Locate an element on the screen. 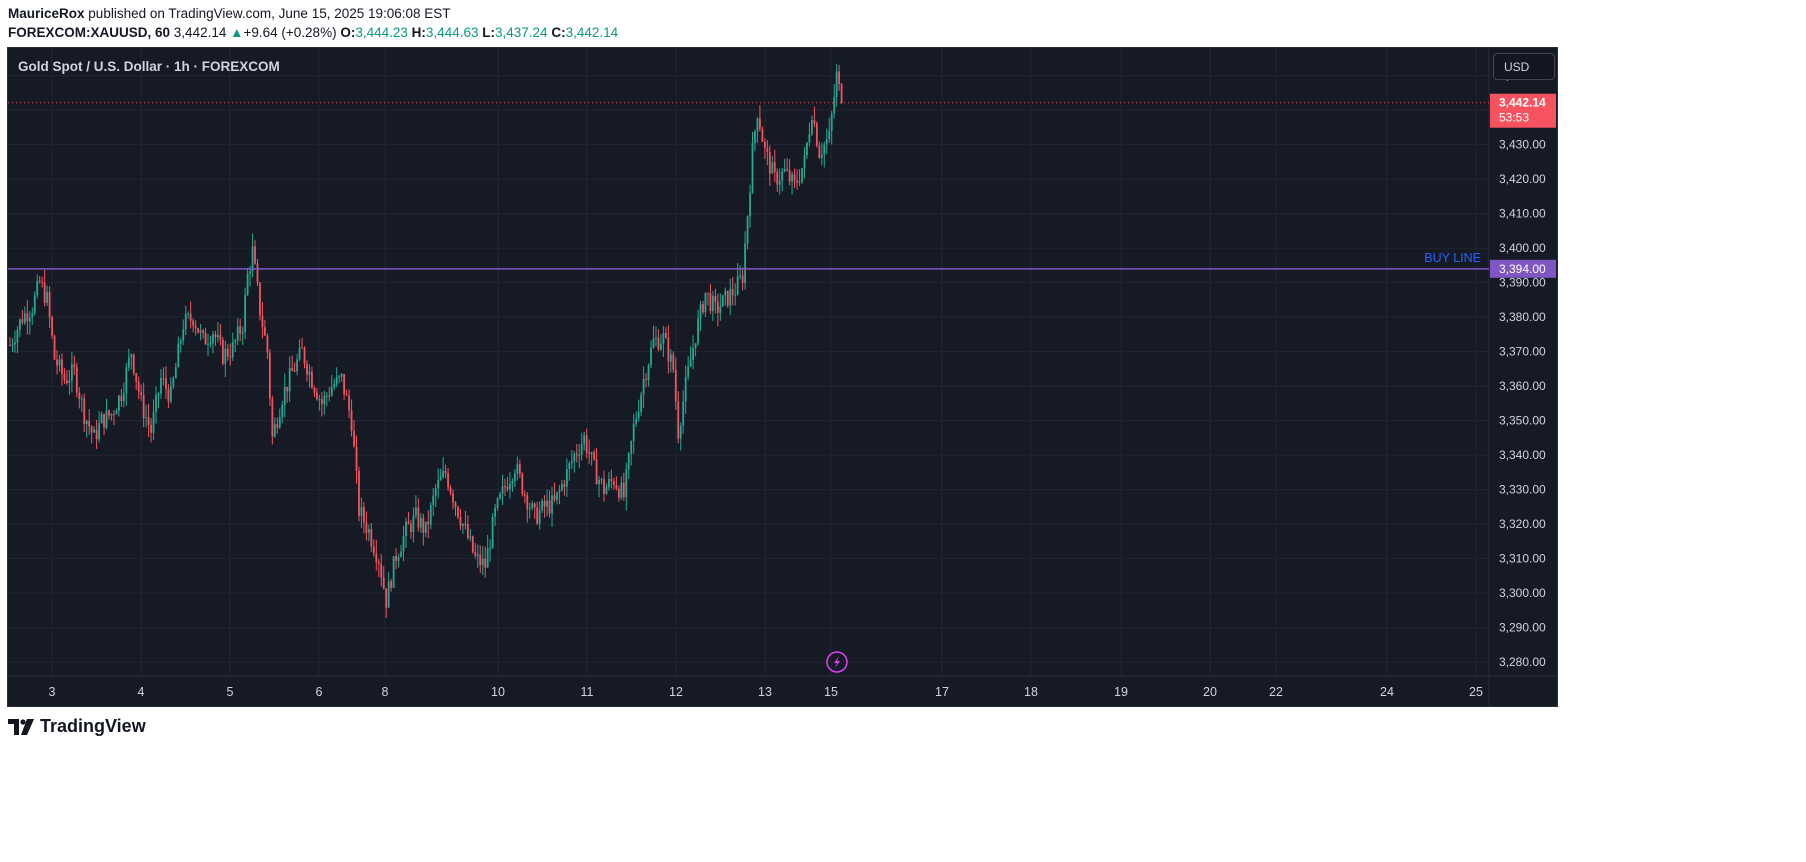 The height and width of the screenshot is (862, 1806). price-tick-label: 3,340.00 is located at coordinates (1522, 455).